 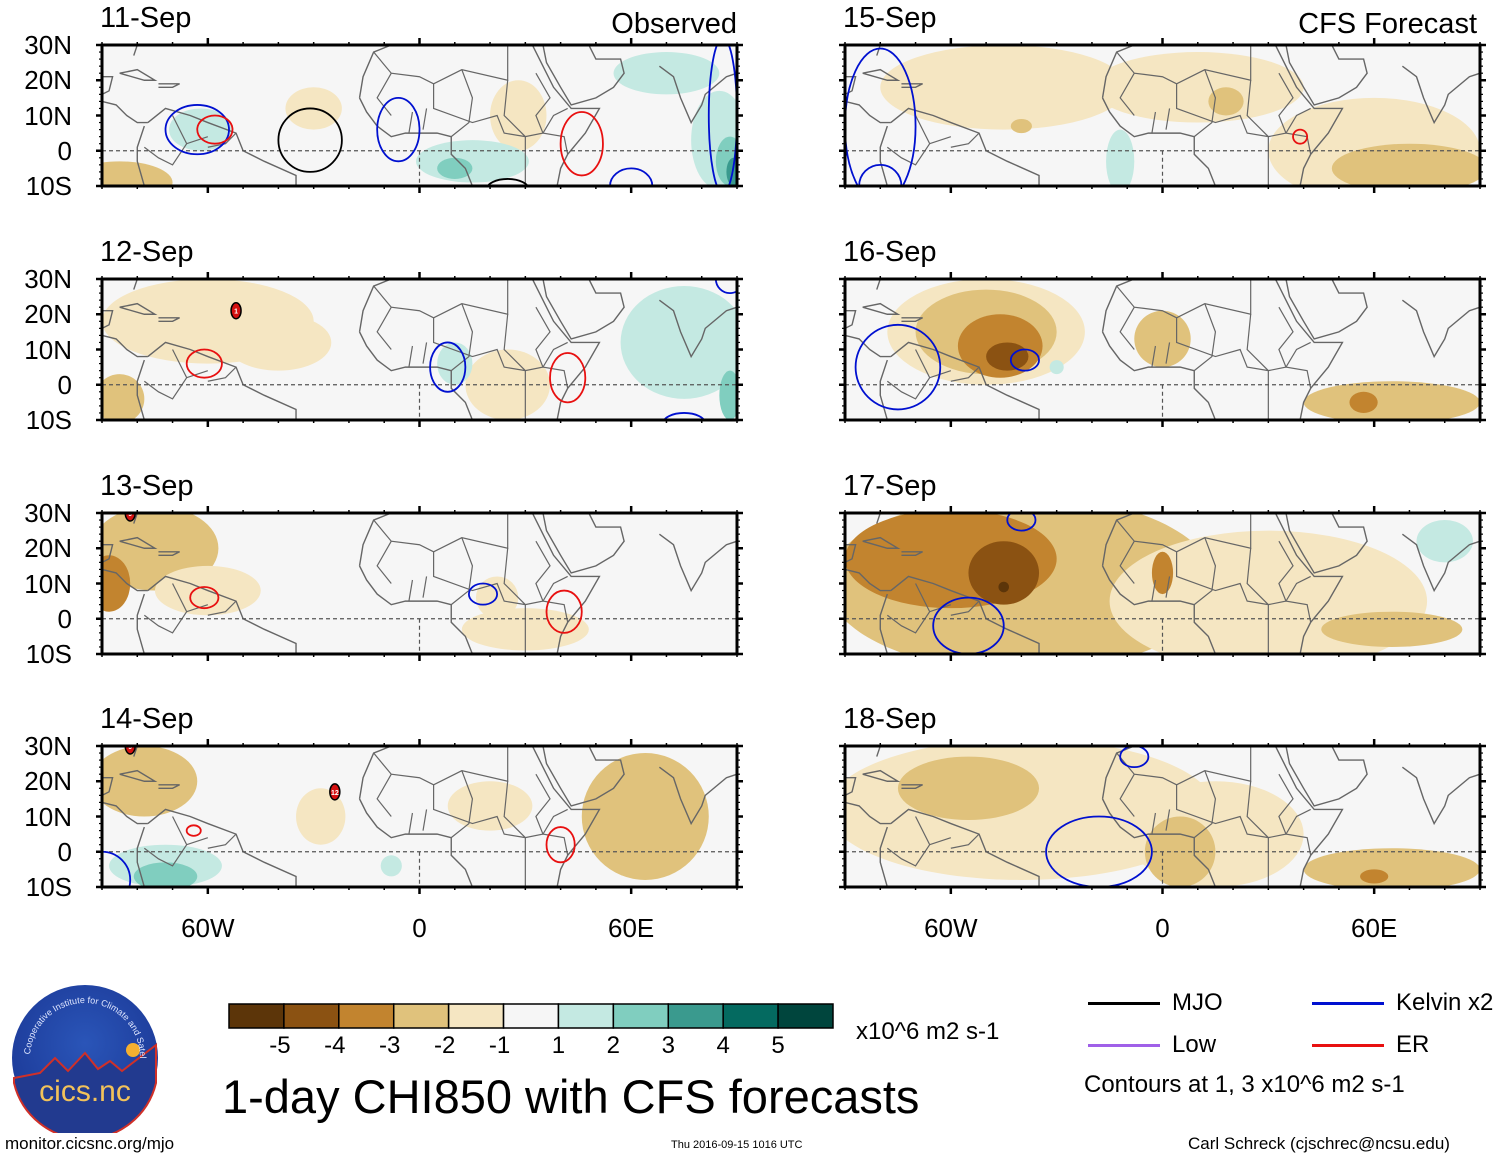 I want to click on footer-url: monitor.cicsnc.org/mjo, so click(x=90, y=1143).